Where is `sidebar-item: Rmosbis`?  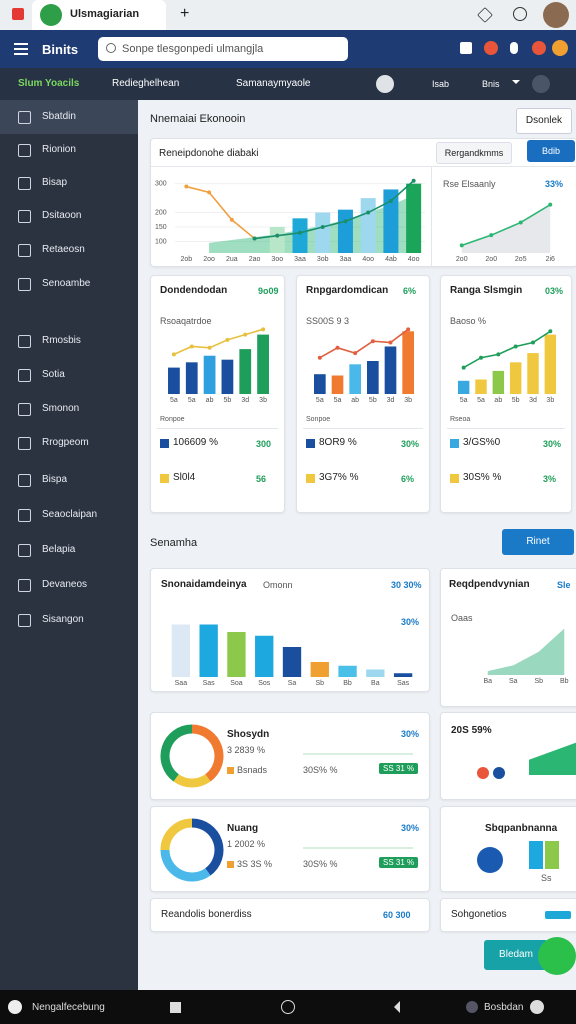
sidebar-item: Rmosbis is located at coordinates (69, 341).